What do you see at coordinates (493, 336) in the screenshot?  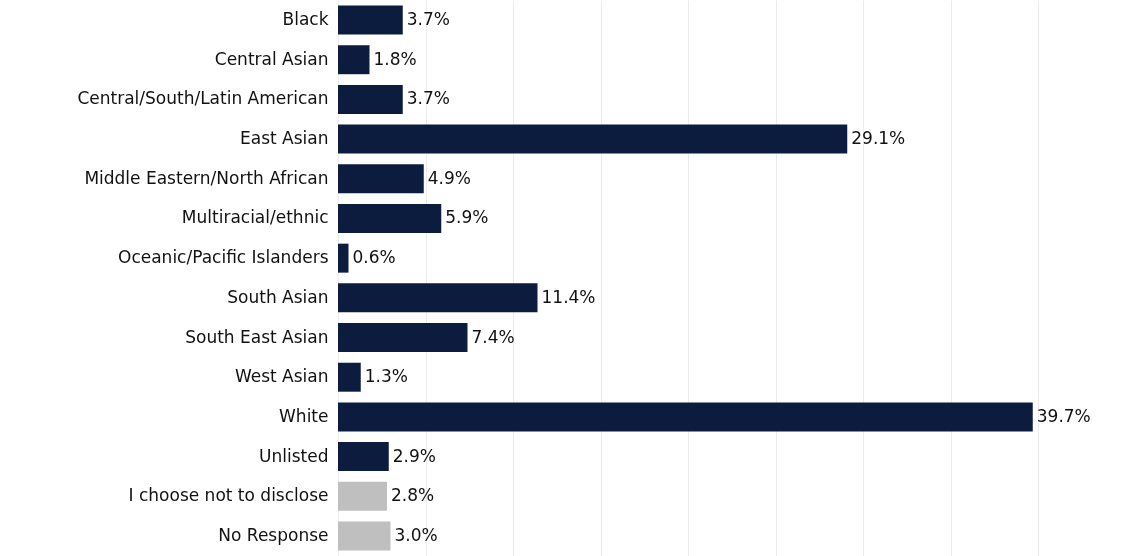 I see `data-label: 7.4%` at bounding box center [493, 336].